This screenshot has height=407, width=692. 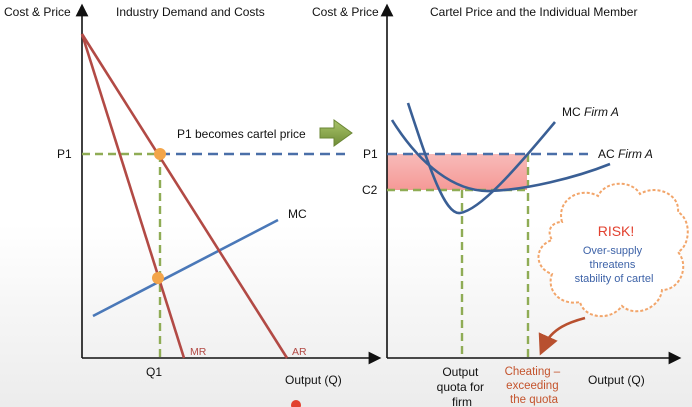 What do you see at coordinates (336, 133) in the screenshot?
I see `right-arrow-icon` at bounding box center [336, 133].